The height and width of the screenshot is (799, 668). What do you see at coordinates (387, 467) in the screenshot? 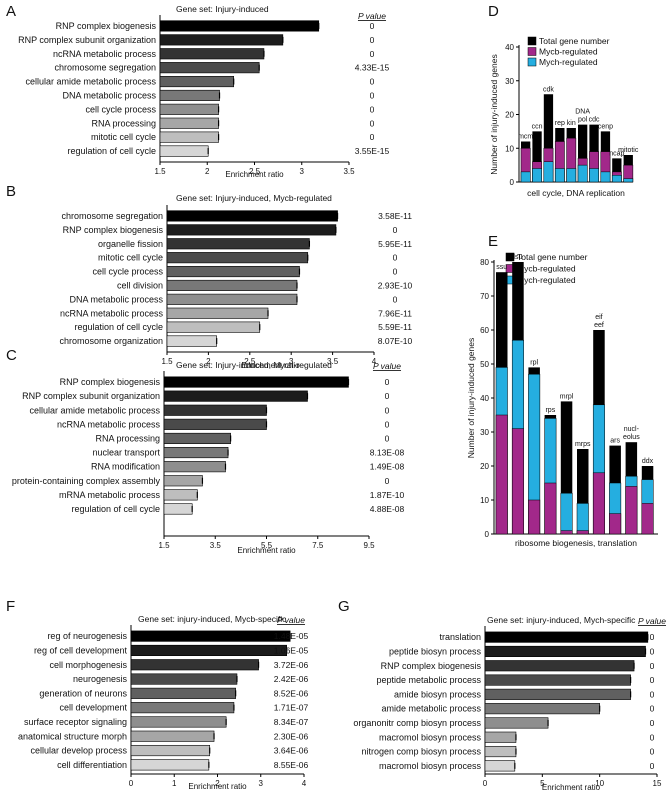
I see `pvalue-c: 1.49E-08` at bounding box center [387, 467].